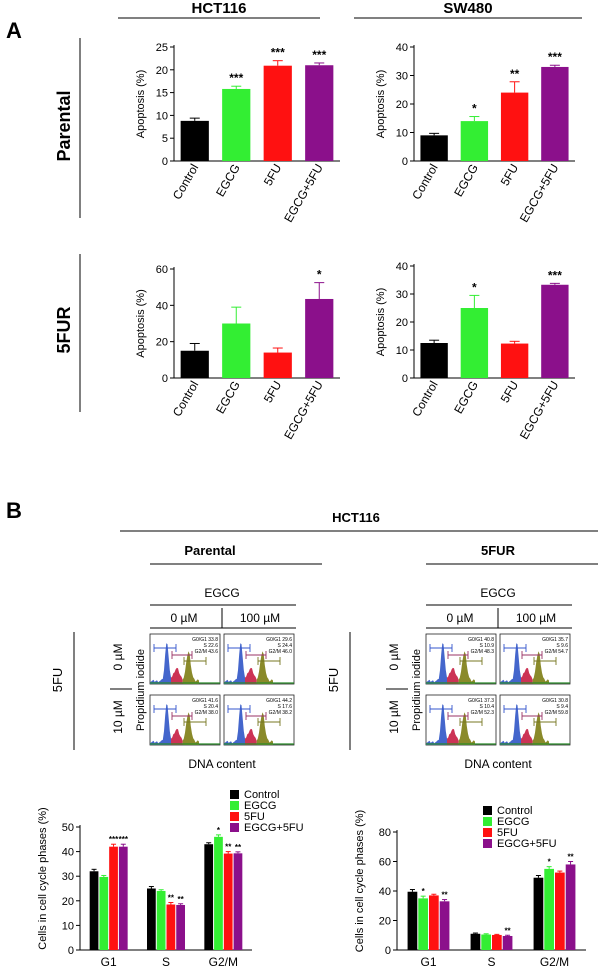  I want to click on flow-histogram-panel: G0/G1 44.2S 17.6G2/M 38.2, so click(259, 720).